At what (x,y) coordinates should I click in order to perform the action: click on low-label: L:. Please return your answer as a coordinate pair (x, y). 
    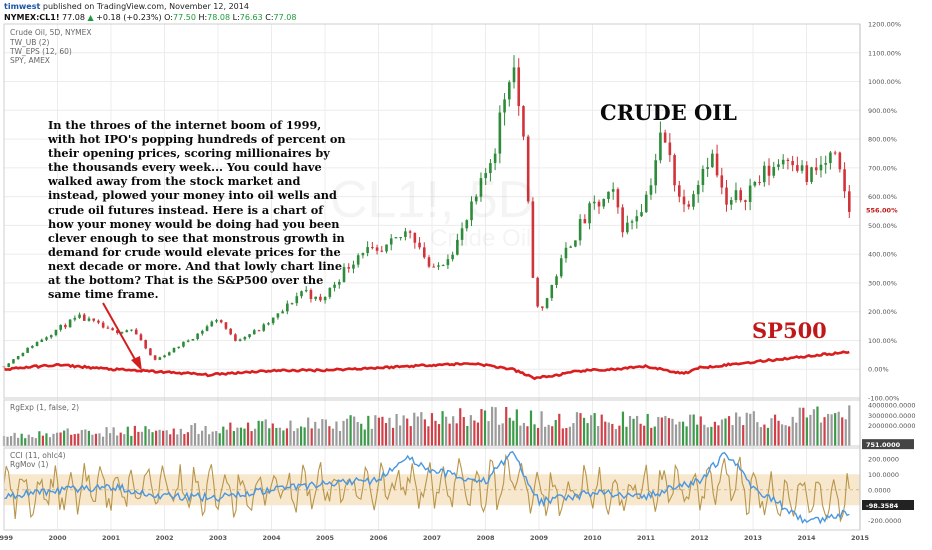
    Looking at the image, I should click on (236, 17).